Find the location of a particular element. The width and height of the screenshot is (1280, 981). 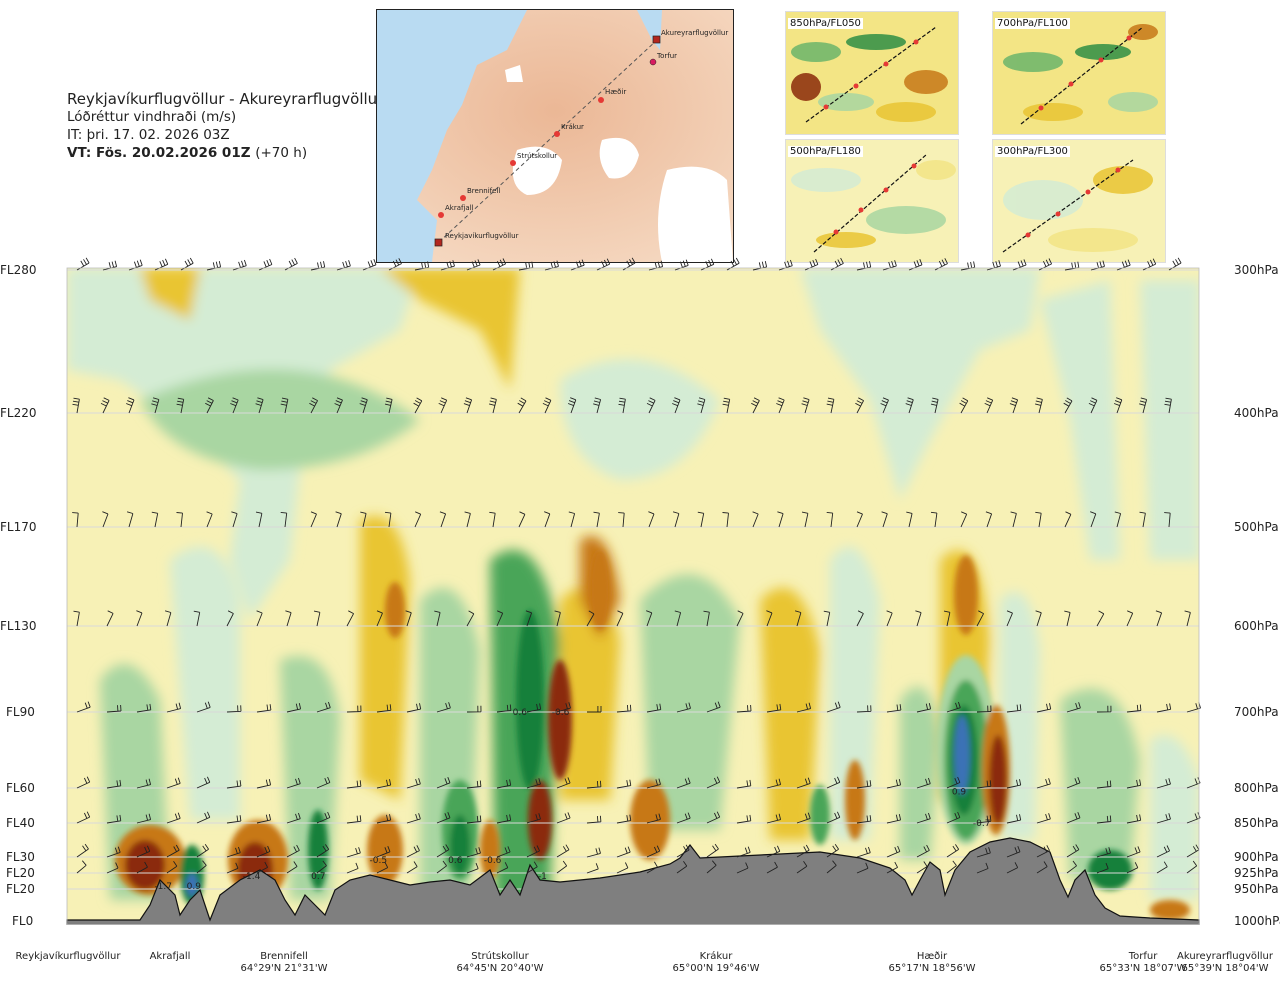

right-tick-850: 850hPa is located at coordinates (1256, 823).